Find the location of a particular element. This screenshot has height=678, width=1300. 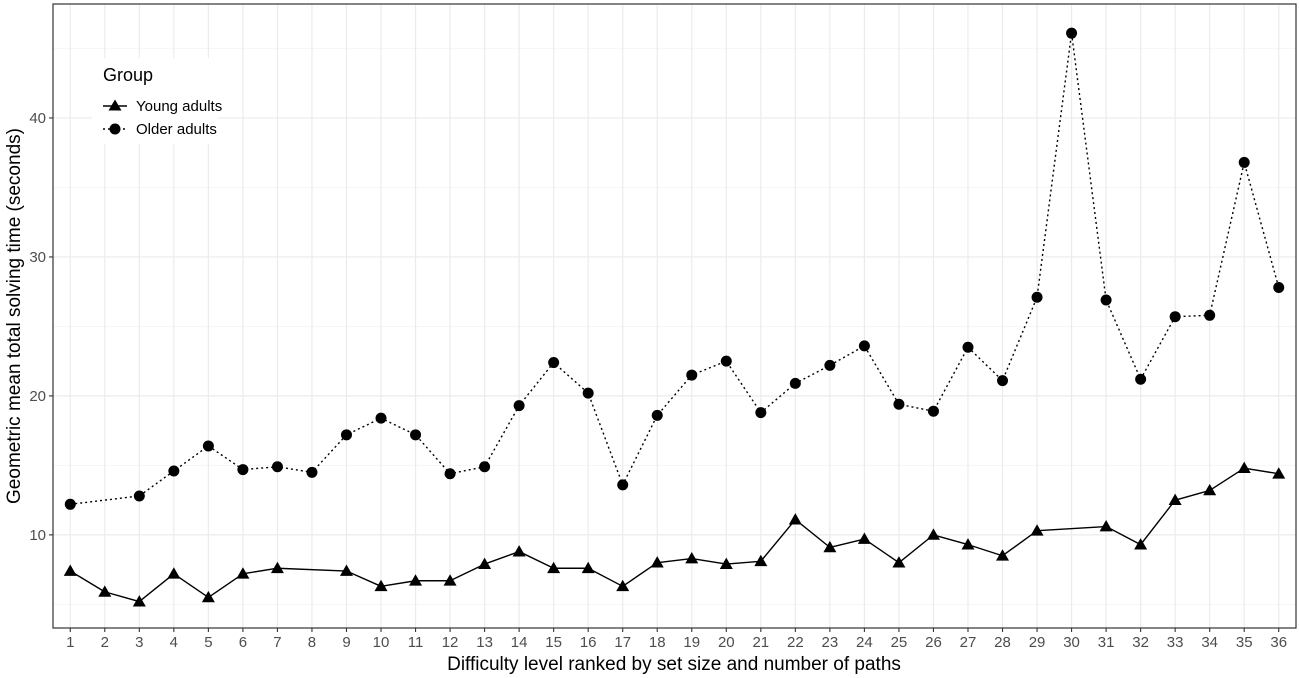

legend-label-older-adults: Older adults is located at coordinates (176, 129).